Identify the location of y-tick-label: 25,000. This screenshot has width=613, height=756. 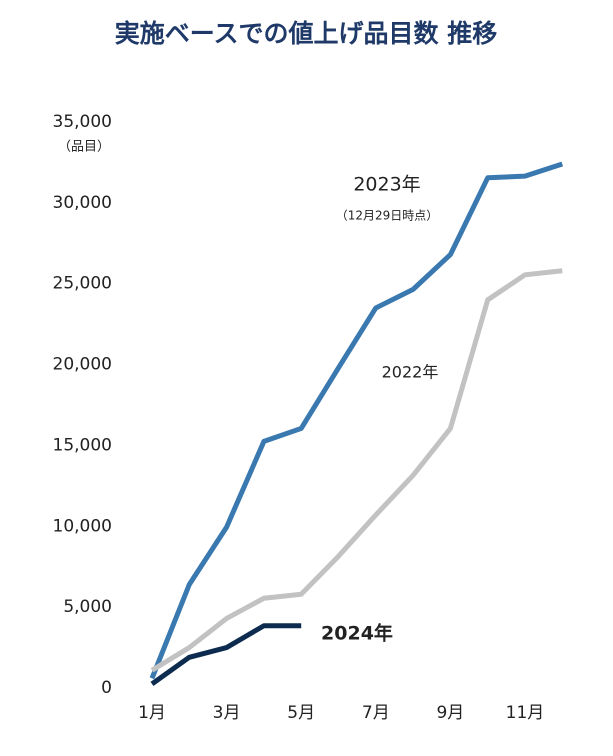
(82, 284).